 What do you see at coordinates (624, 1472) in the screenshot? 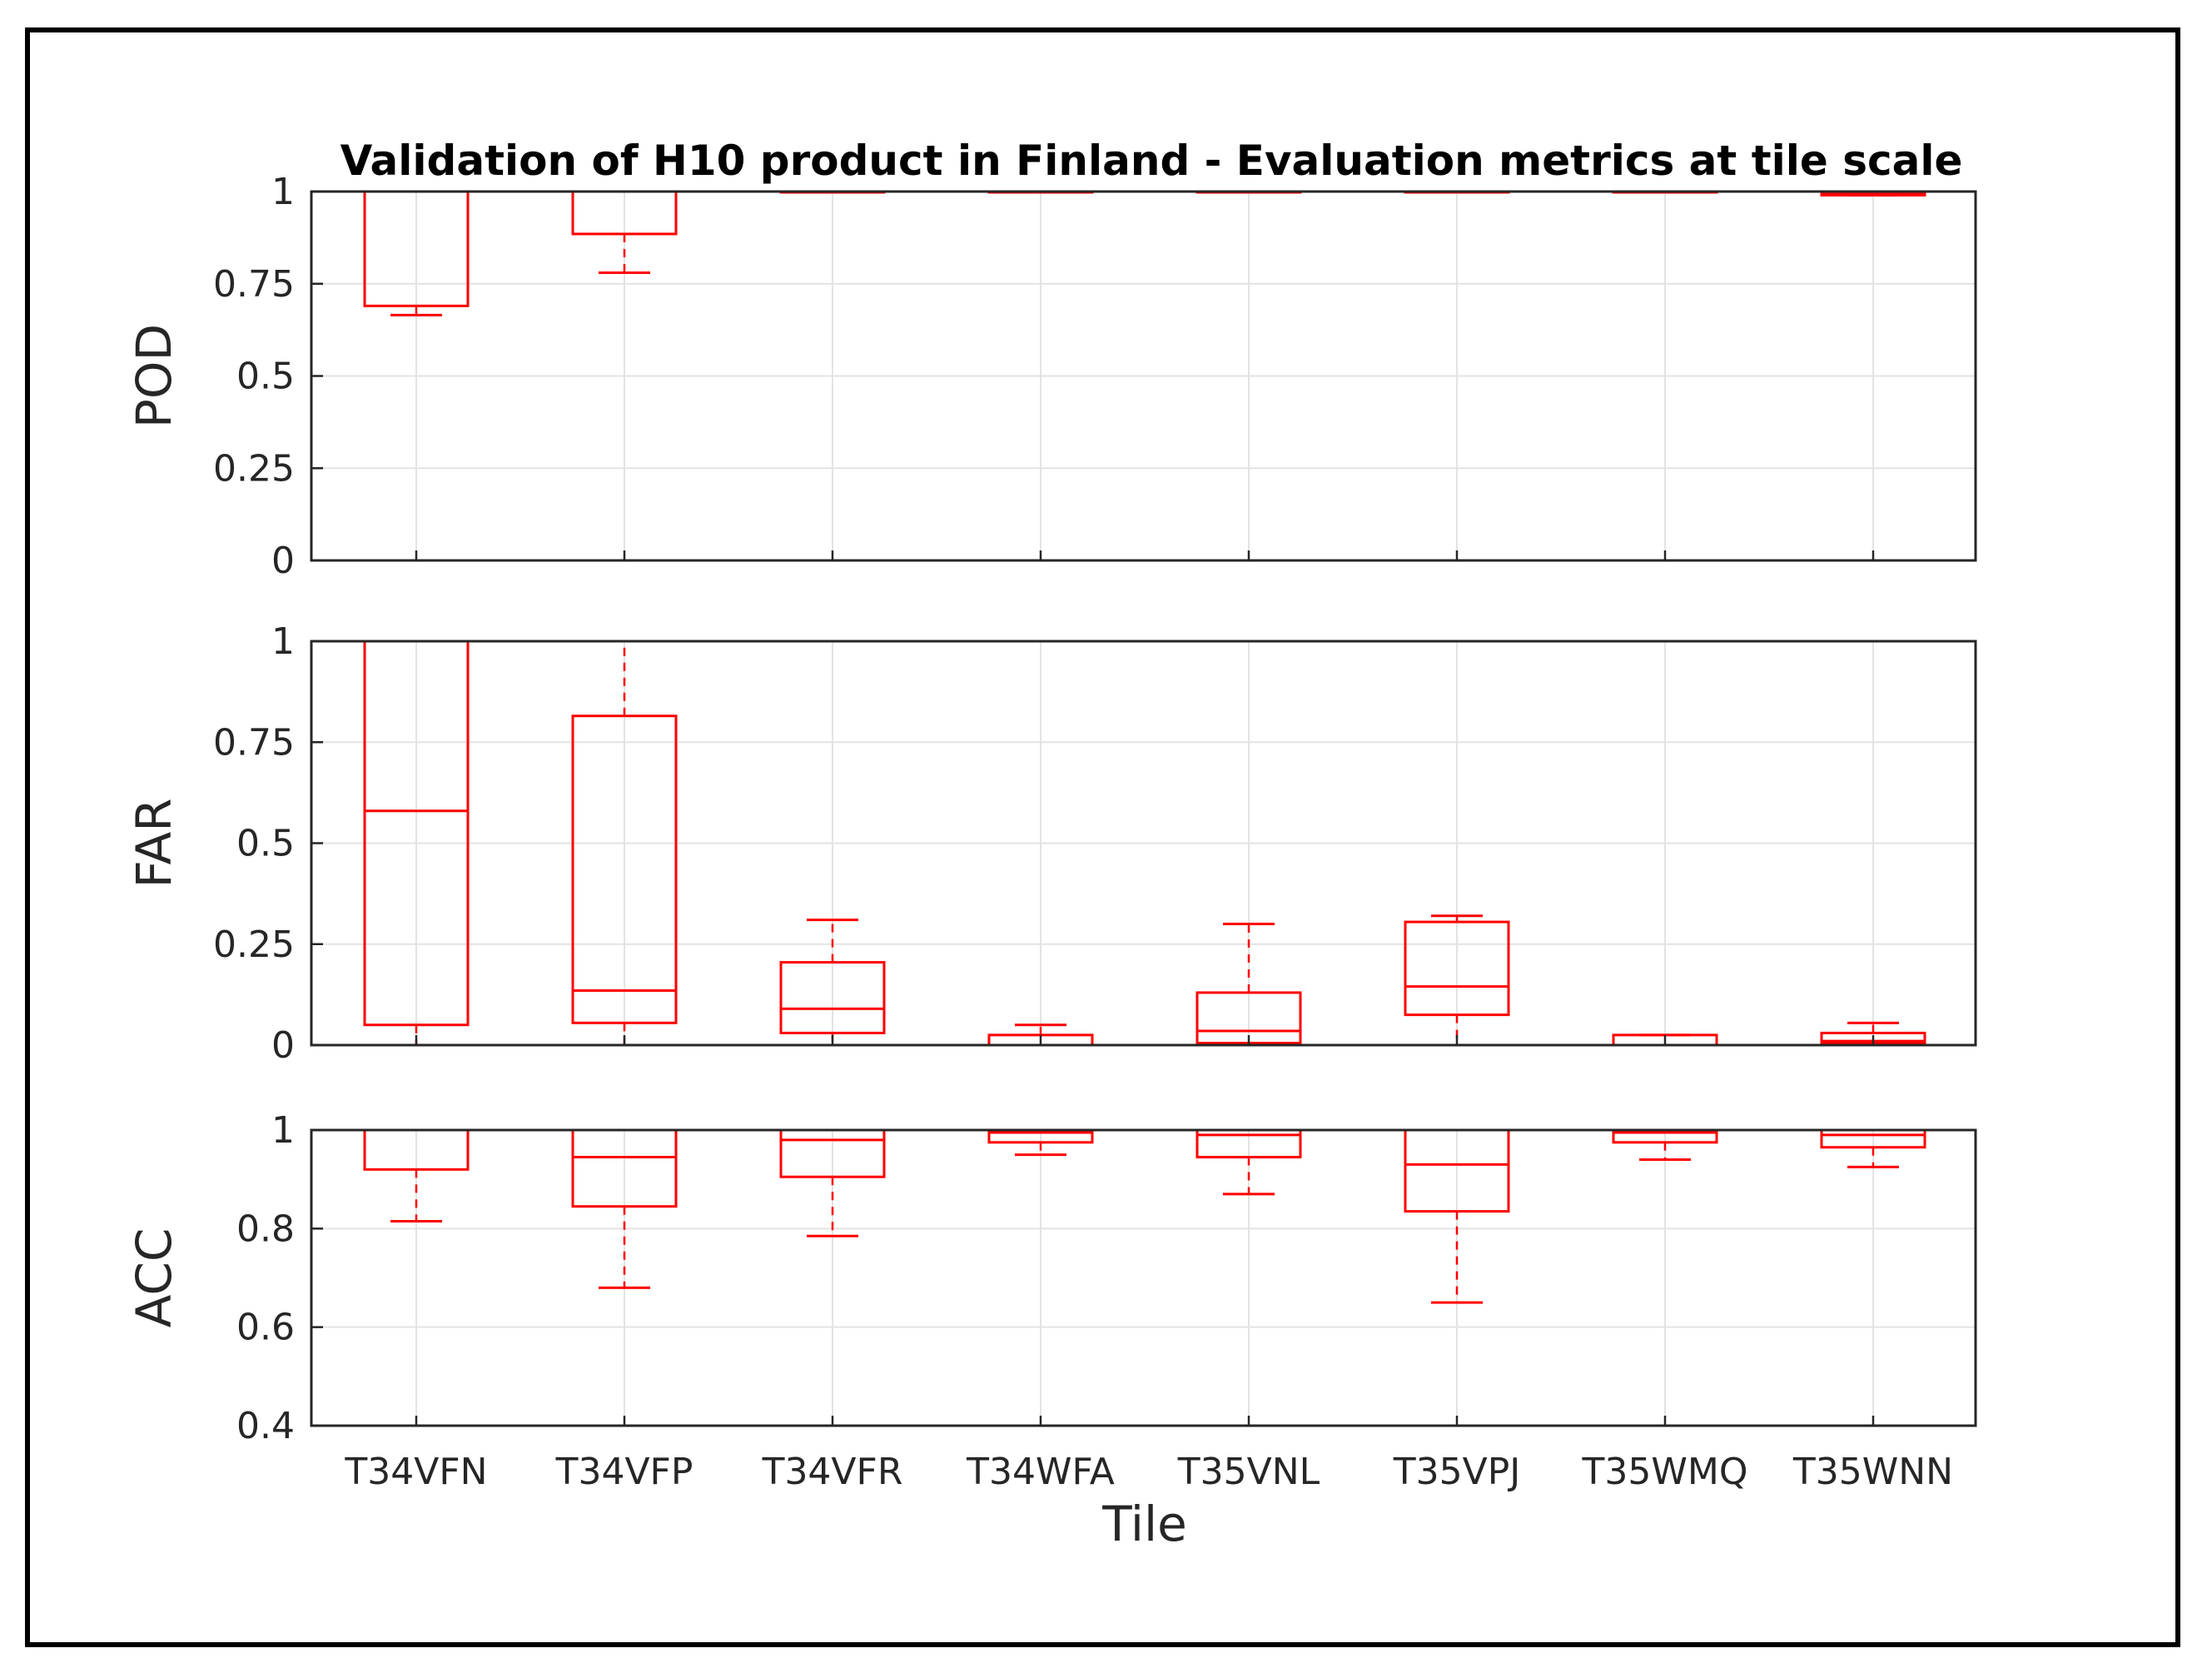
I see `x-tick-label: T34VFP` at bounding box center [624, 1472].